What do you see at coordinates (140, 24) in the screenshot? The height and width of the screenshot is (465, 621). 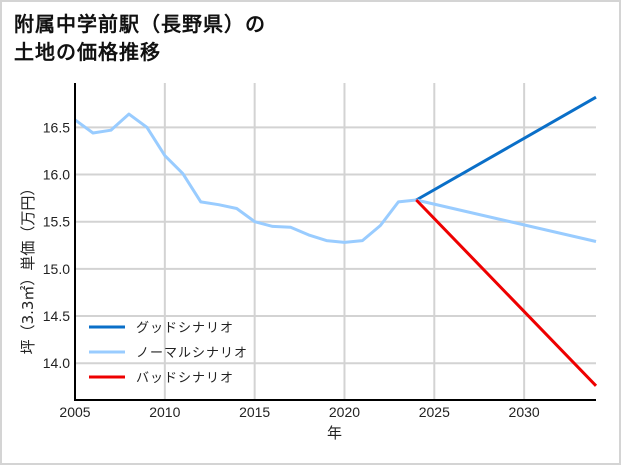 I see `chart-title-line-1: 附属中学前駅（長野県）の` at bounding box center [140, 24].